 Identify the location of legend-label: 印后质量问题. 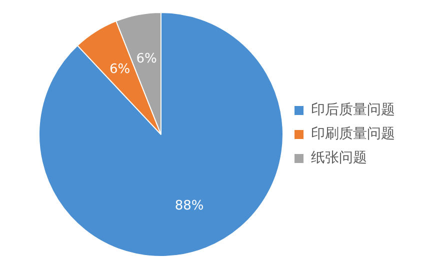
(353, 110).